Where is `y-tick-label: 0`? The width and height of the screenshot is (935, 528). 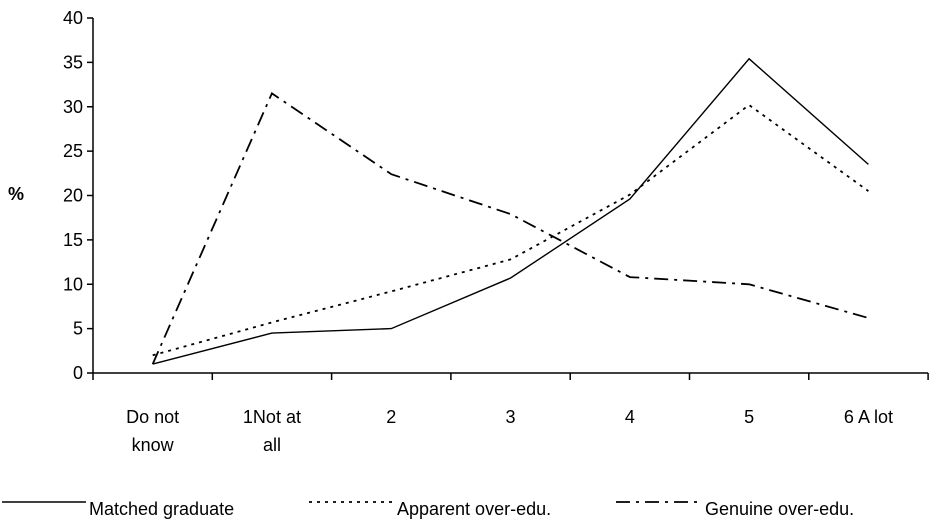
y-tick-label: 0 is located at coordinates (78, 373).